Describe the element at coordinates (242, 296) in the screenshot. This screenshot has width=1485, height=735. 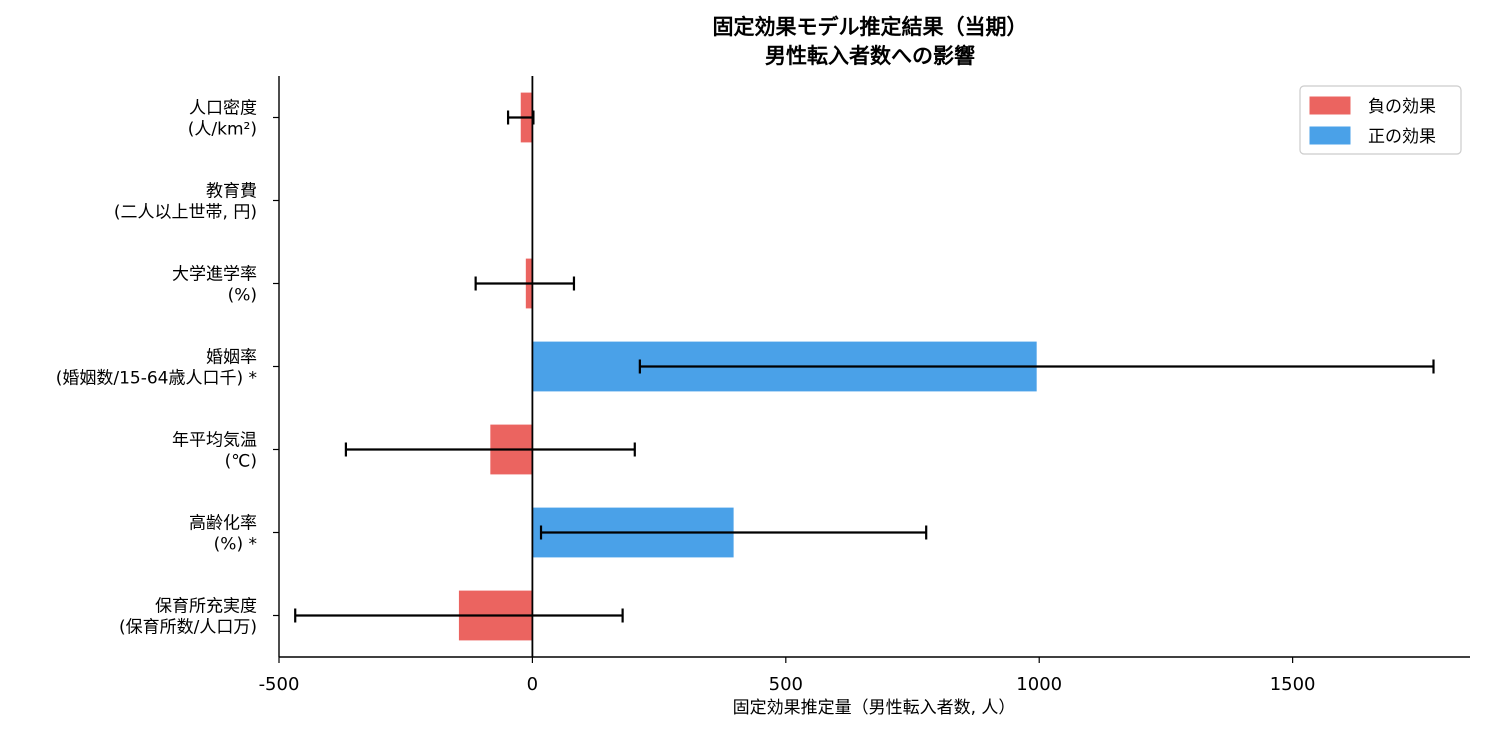
I see `y-tick-label-line: (%)` at that location.